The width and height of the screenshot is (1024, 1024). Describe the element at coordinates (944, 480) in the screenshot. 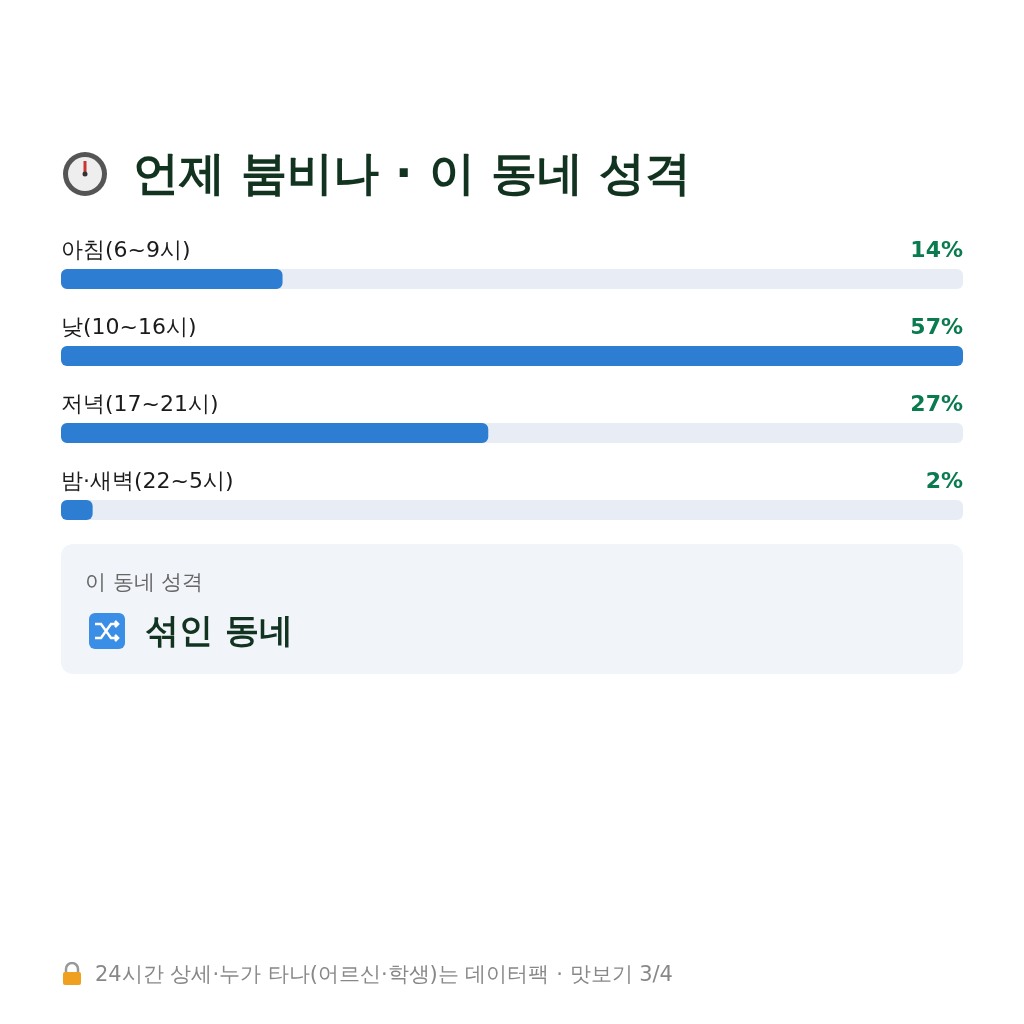

I see `data-label: 2%` at that location.